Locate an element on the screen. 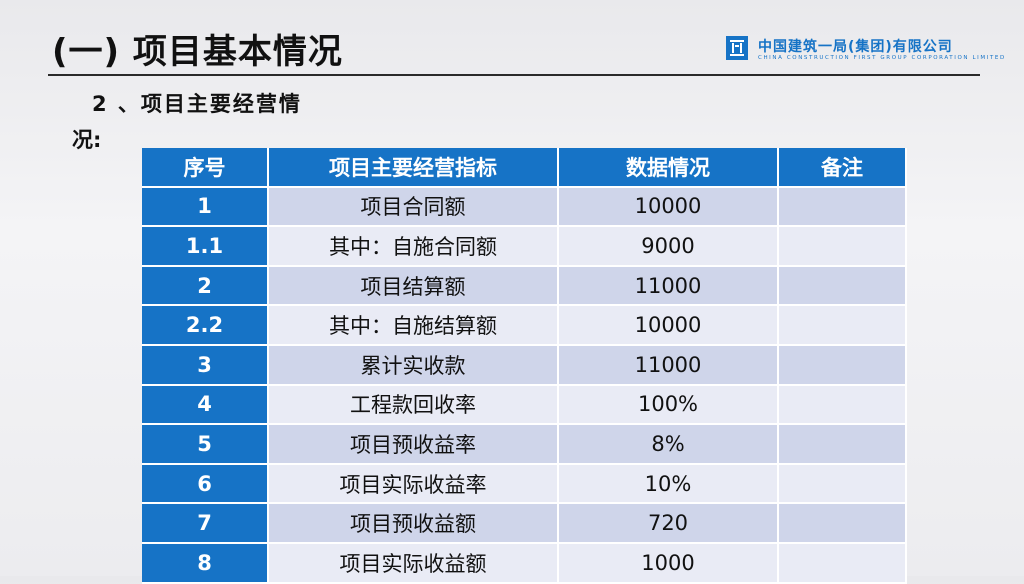 The width and height of the screenshot is (1024, 584). row-no: 1 is located at coordinates (205, 207).